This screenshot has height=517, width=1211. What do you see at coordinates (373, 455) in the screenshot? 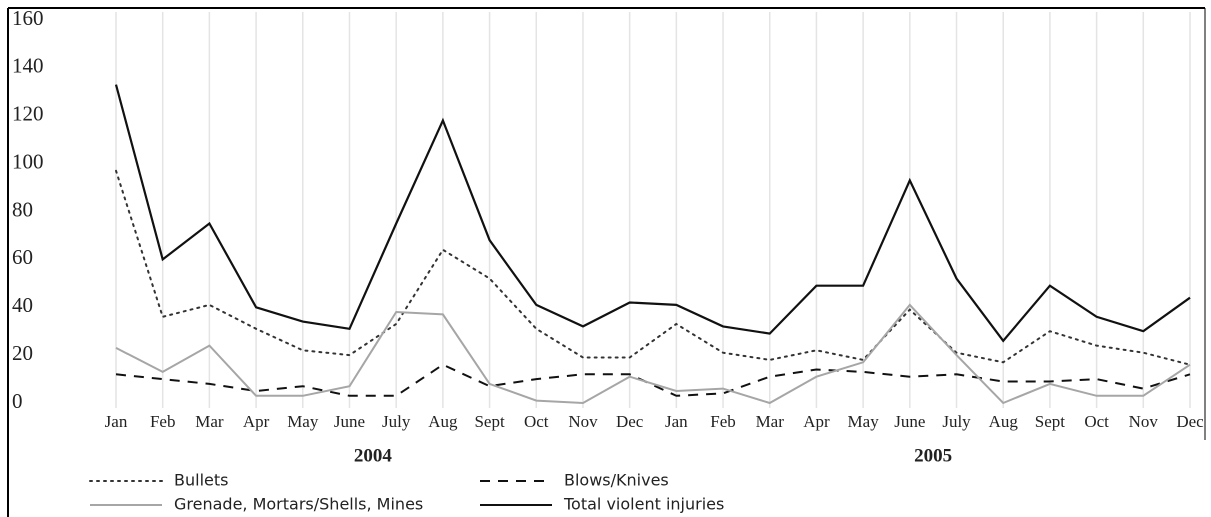
I see `year-label: 2004` at bounding box center [373, 455].